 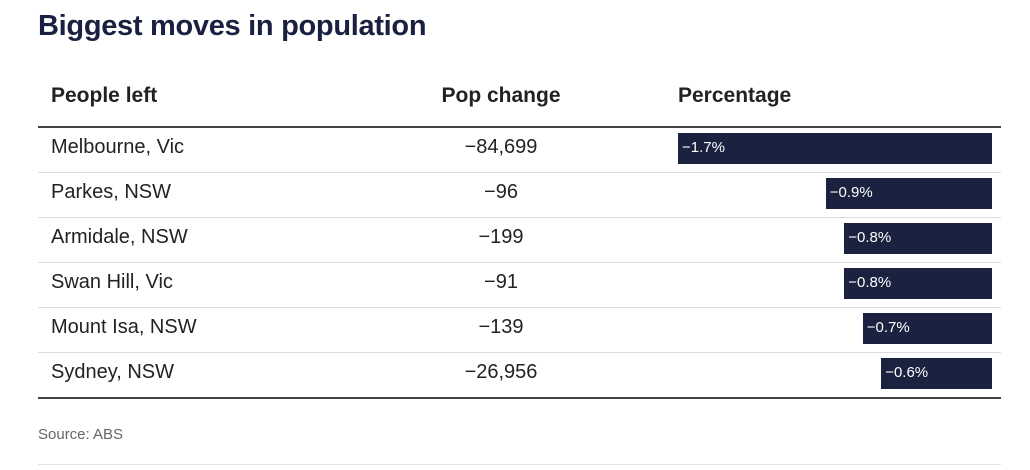 What do you see at coordinates (111, 192) in the screenshot?
I see `place-name: Parkes, NSW` at bounding box center [111, 192].